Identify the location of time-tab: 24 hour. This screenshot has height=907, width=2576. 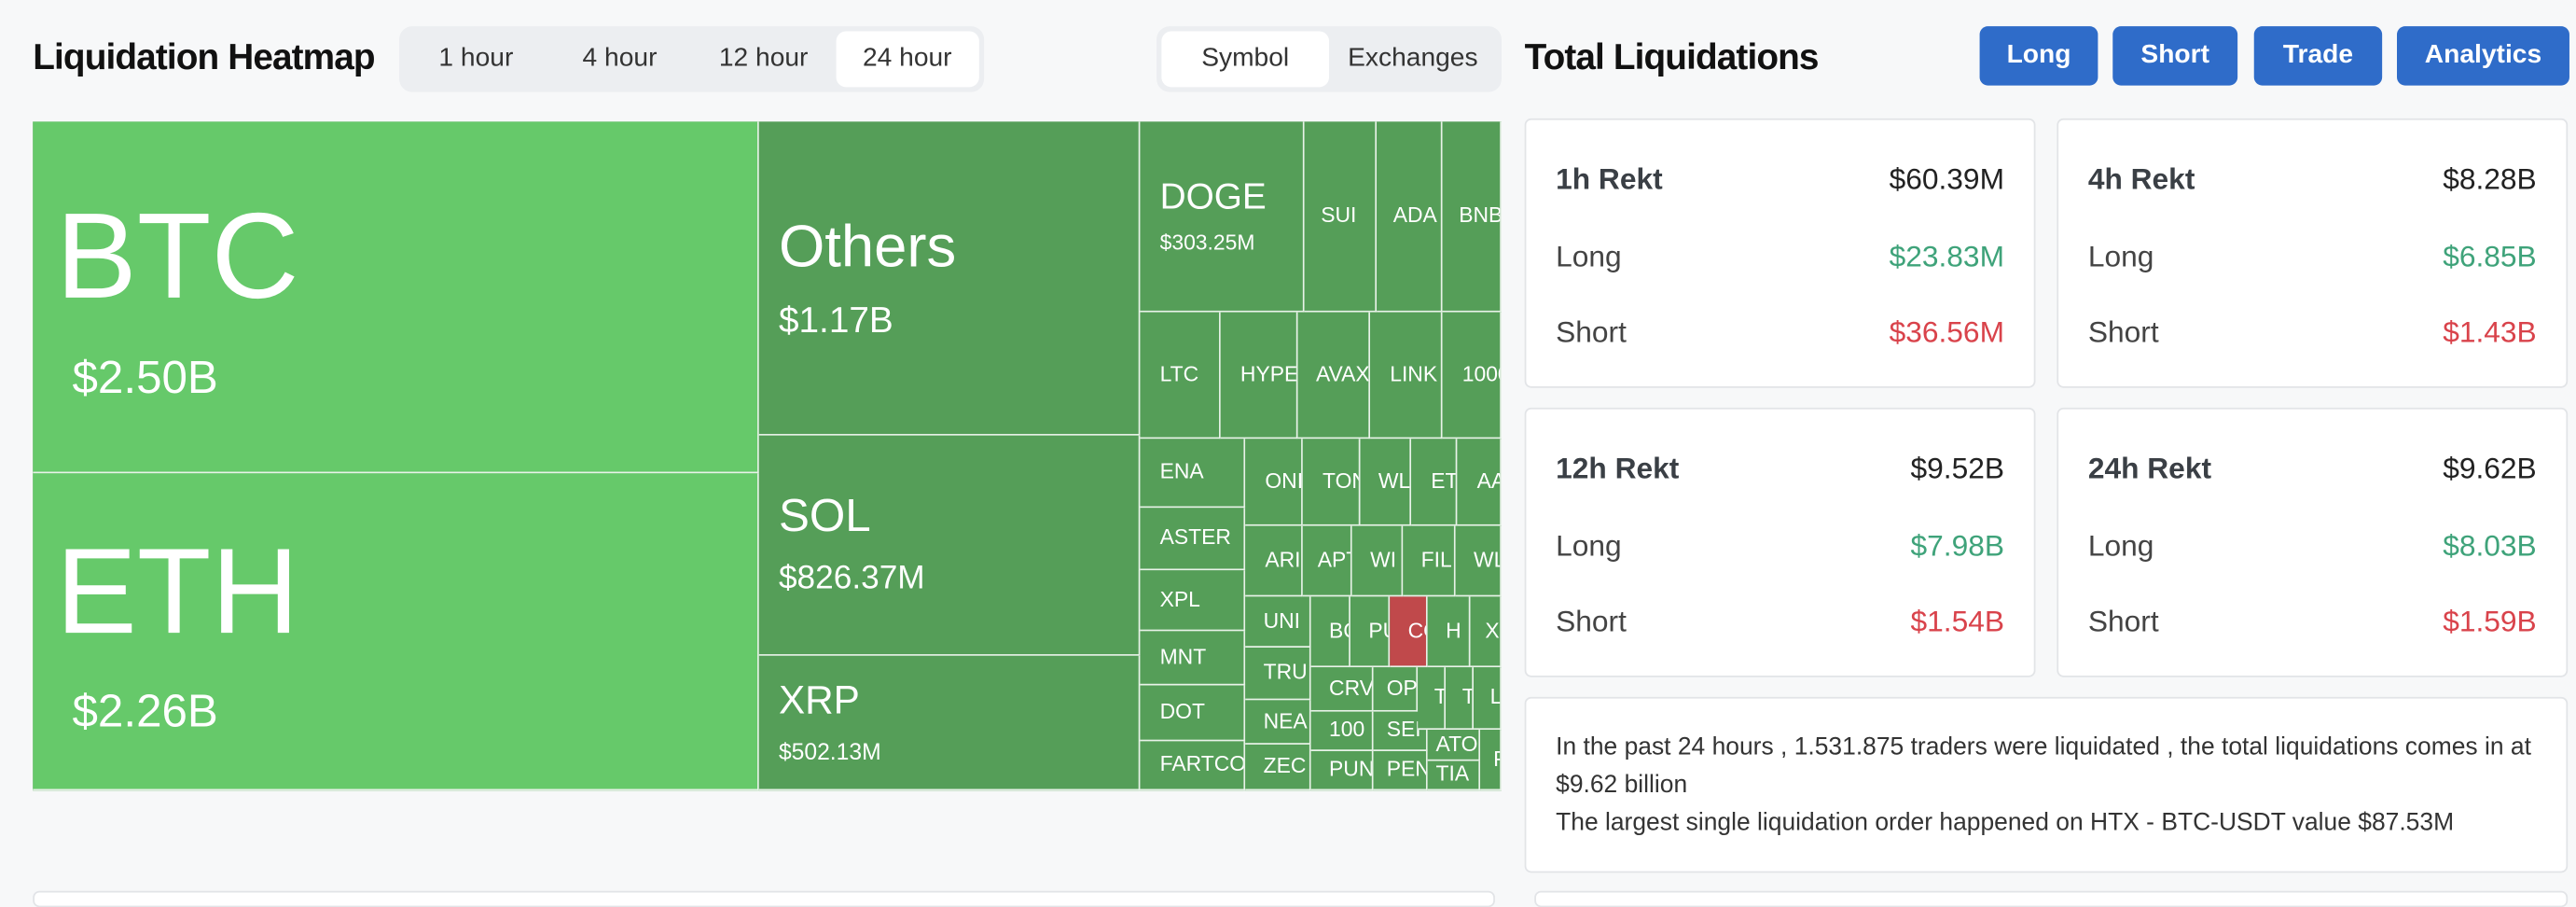
(907, 59).